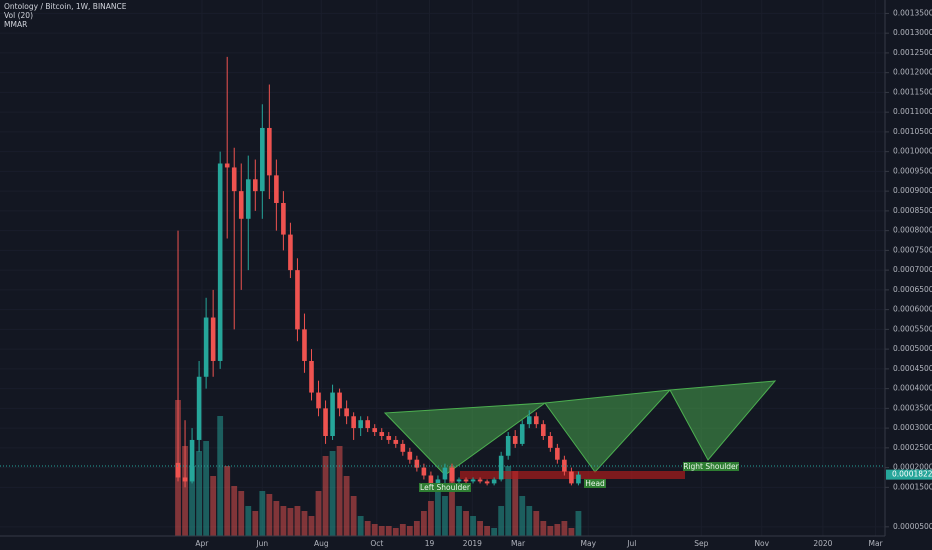 The image size is (932, 550). Describe the element at coordinates (723, 420) in the screenshot. I see `right-shoulder-shape` at that location.